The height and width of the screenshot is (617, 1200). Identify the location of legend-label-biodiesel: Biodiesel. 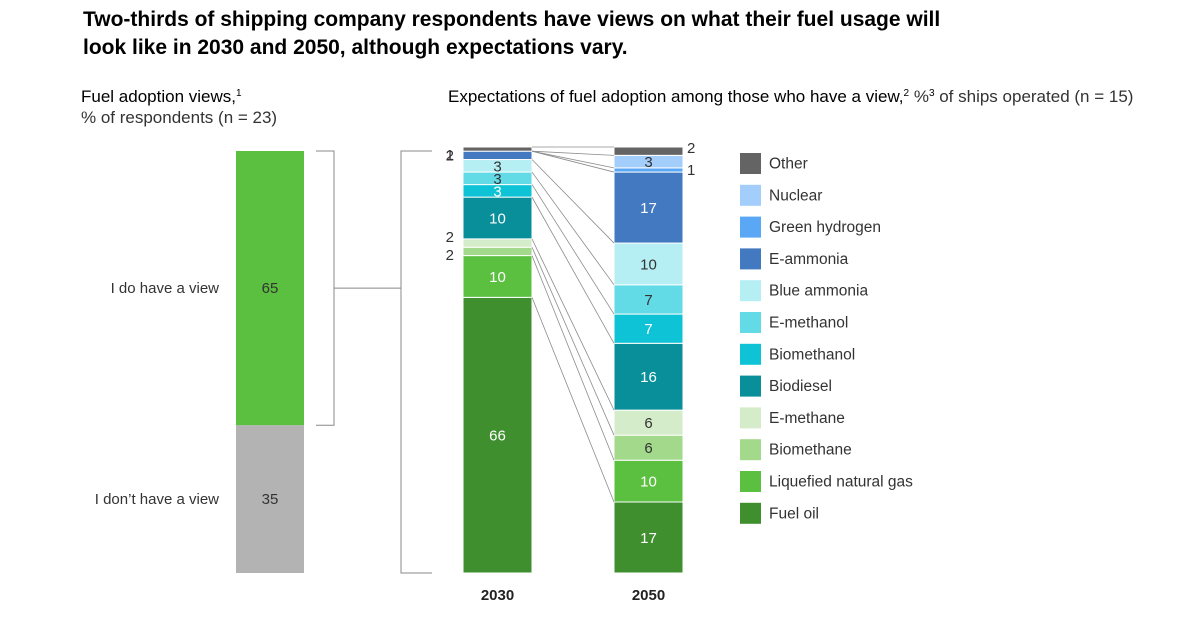
(800, 386).